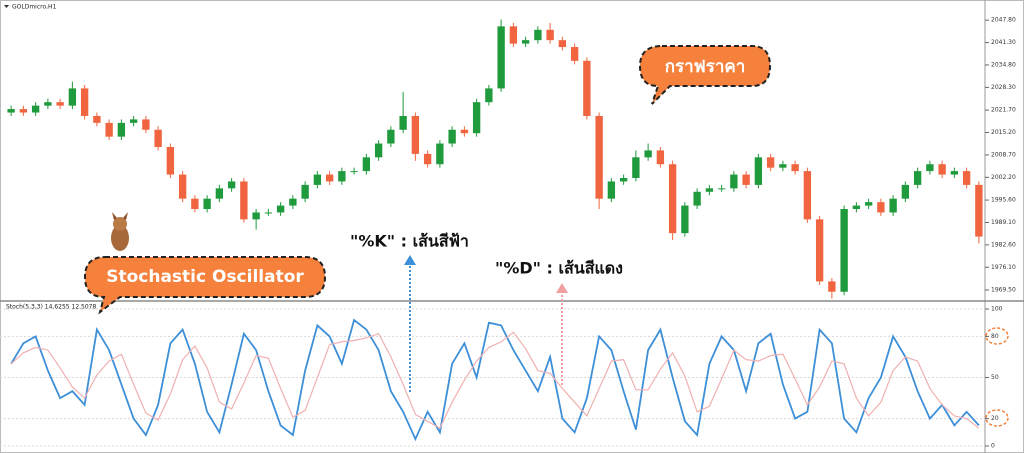 This screenshot has height=453, width=1024. I want to click on mascot, so click(120, 231).